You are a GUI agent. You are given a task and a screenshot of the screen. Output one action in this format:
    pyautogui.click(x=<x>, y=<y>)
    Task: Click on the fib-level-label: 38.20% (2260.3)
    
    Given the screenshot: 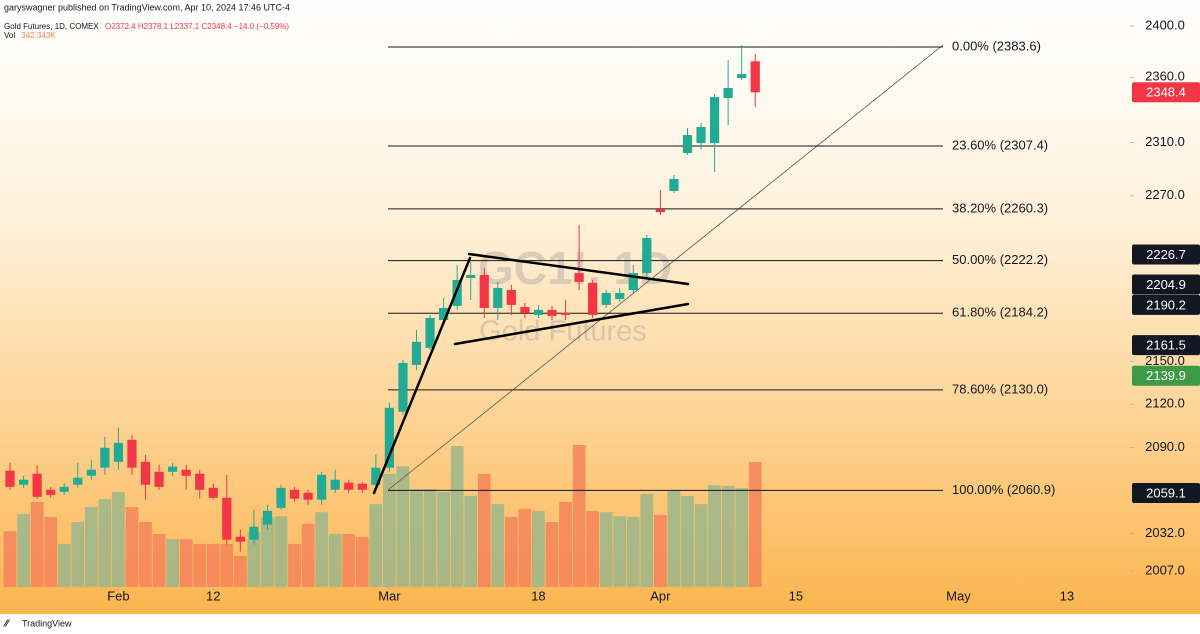 What is the action you would take?
    pyautogui.click(x=1000, y=207)
    